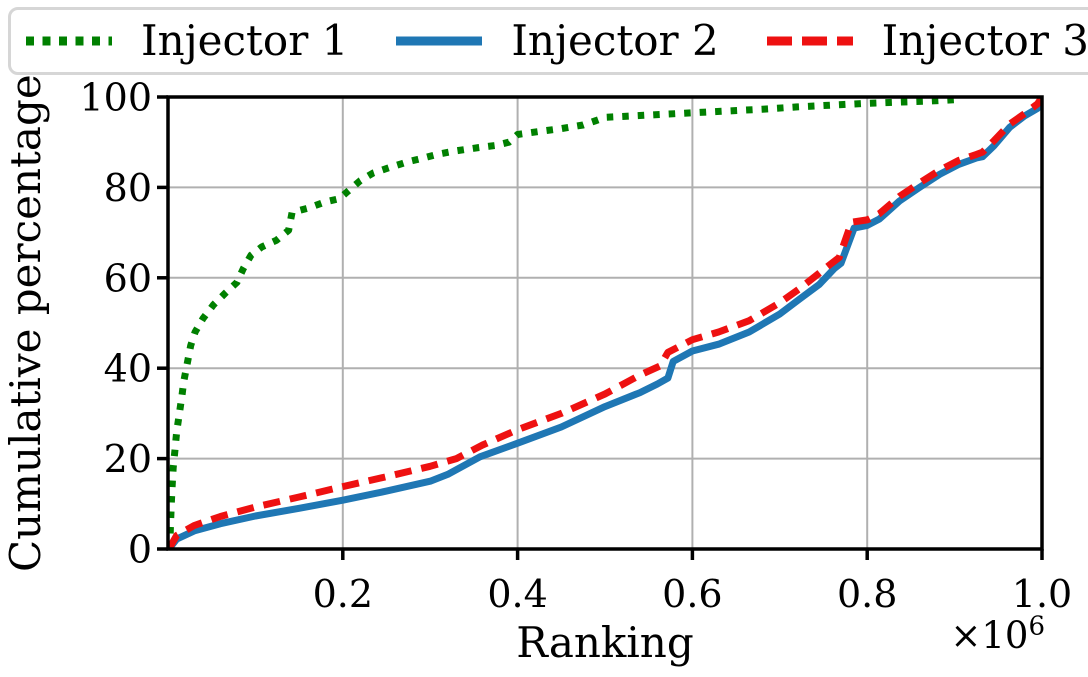 The width and height of the screenshot is (1088, 677). Describe the element at coordinates (128, 369) in the screenshot. I see `y-tick-label: 40` at that location.